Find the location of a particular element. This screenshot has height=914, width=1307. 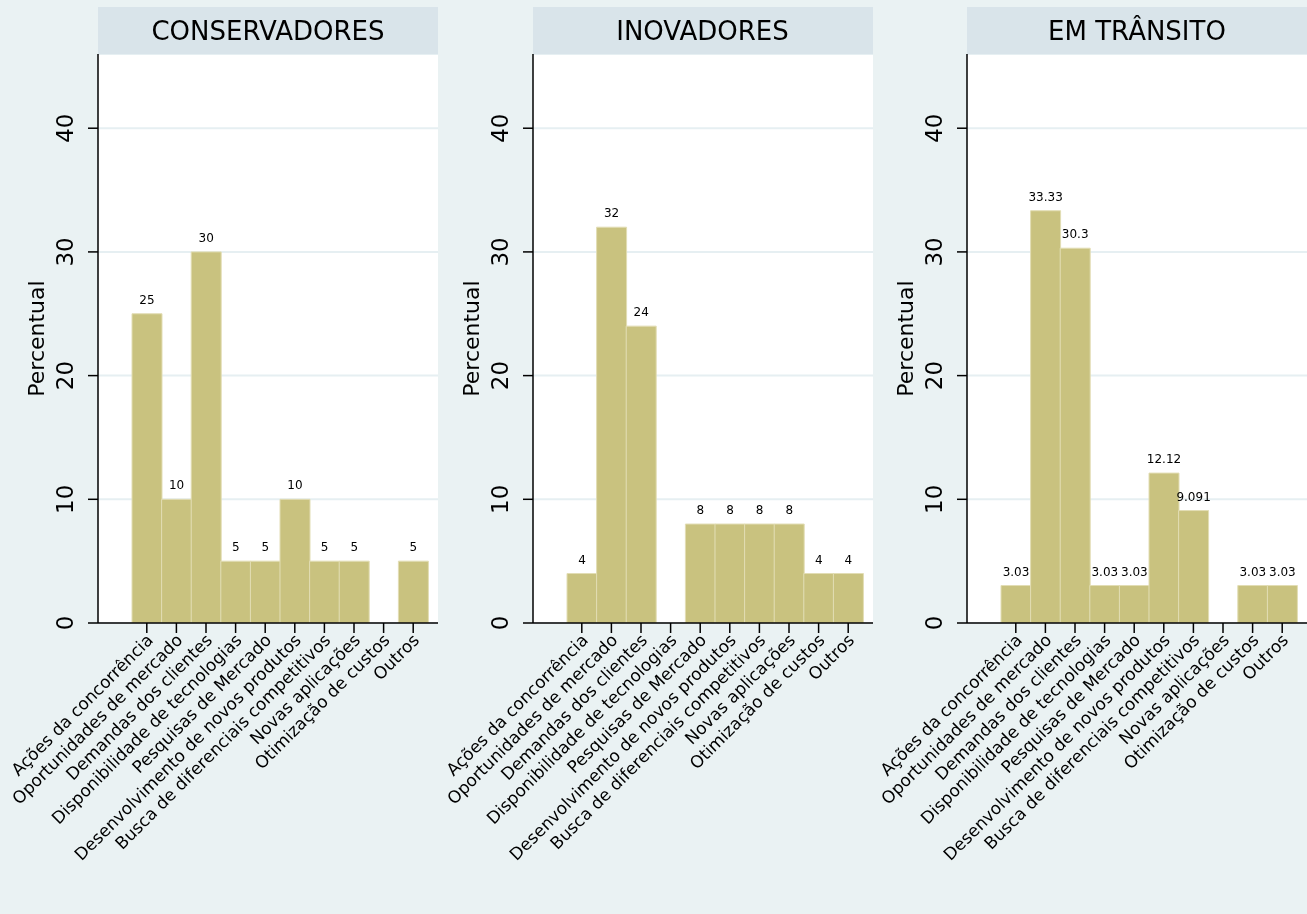

data-label: 12.12 is located at coordinates (1164, 459).